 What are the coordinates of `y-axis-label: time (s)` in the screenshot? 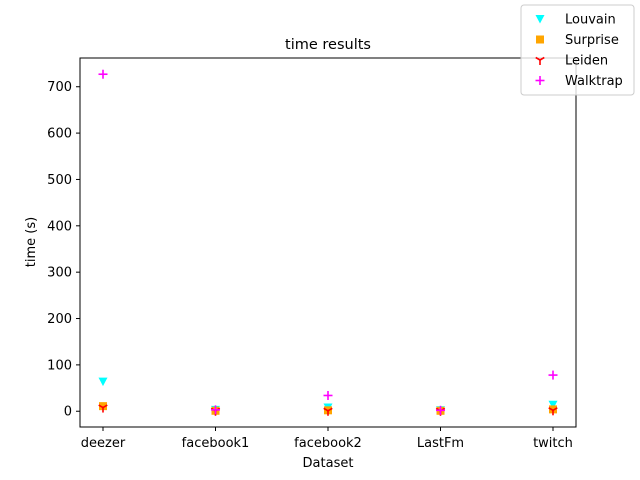 It's located at (31, 242).